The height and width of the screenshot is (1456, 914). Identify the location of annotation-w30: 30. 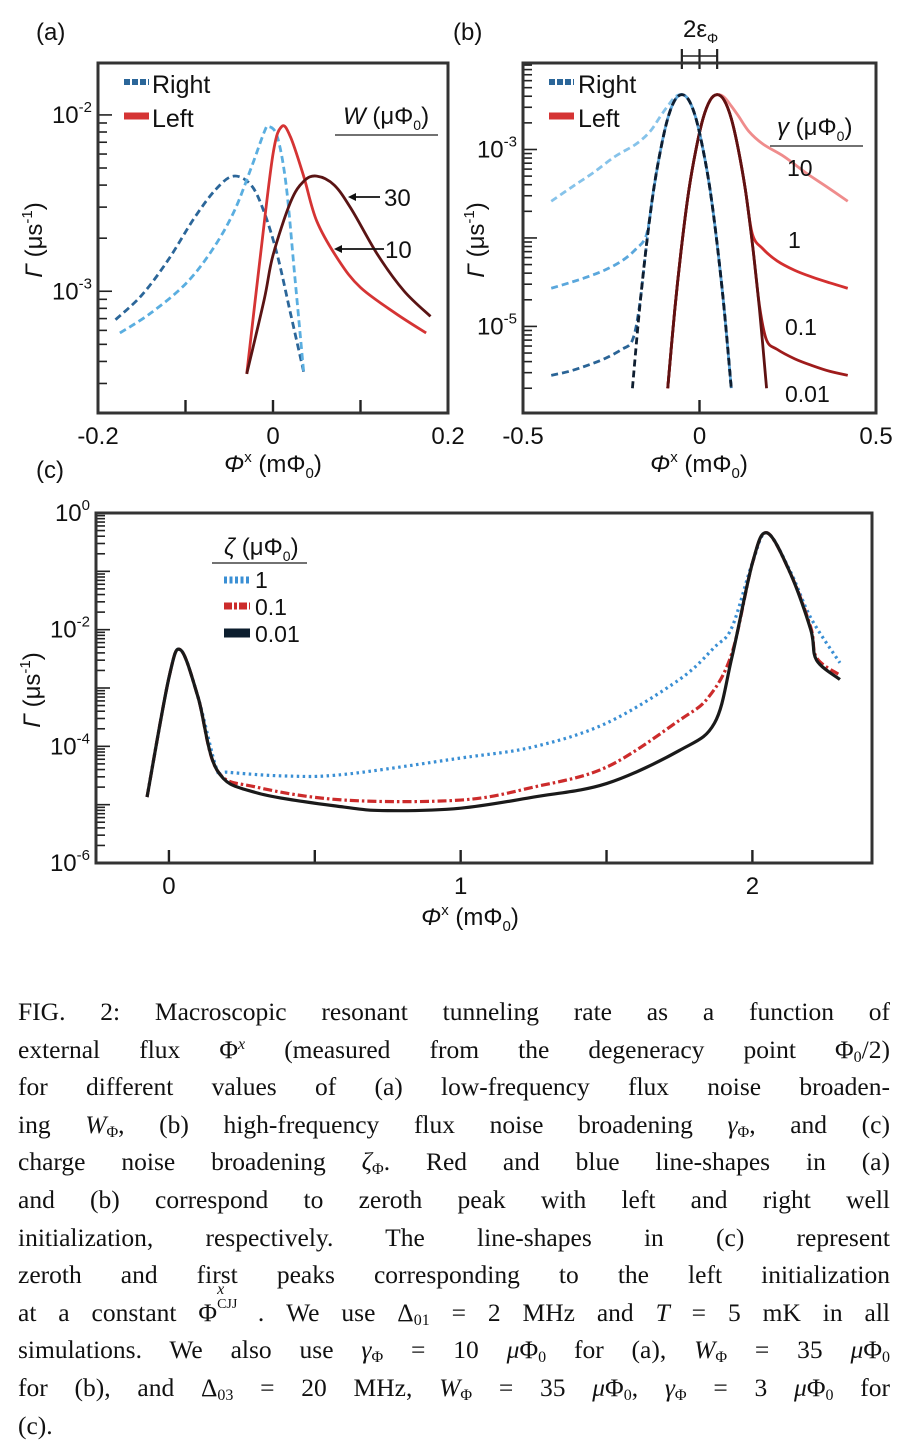
(379, 198).